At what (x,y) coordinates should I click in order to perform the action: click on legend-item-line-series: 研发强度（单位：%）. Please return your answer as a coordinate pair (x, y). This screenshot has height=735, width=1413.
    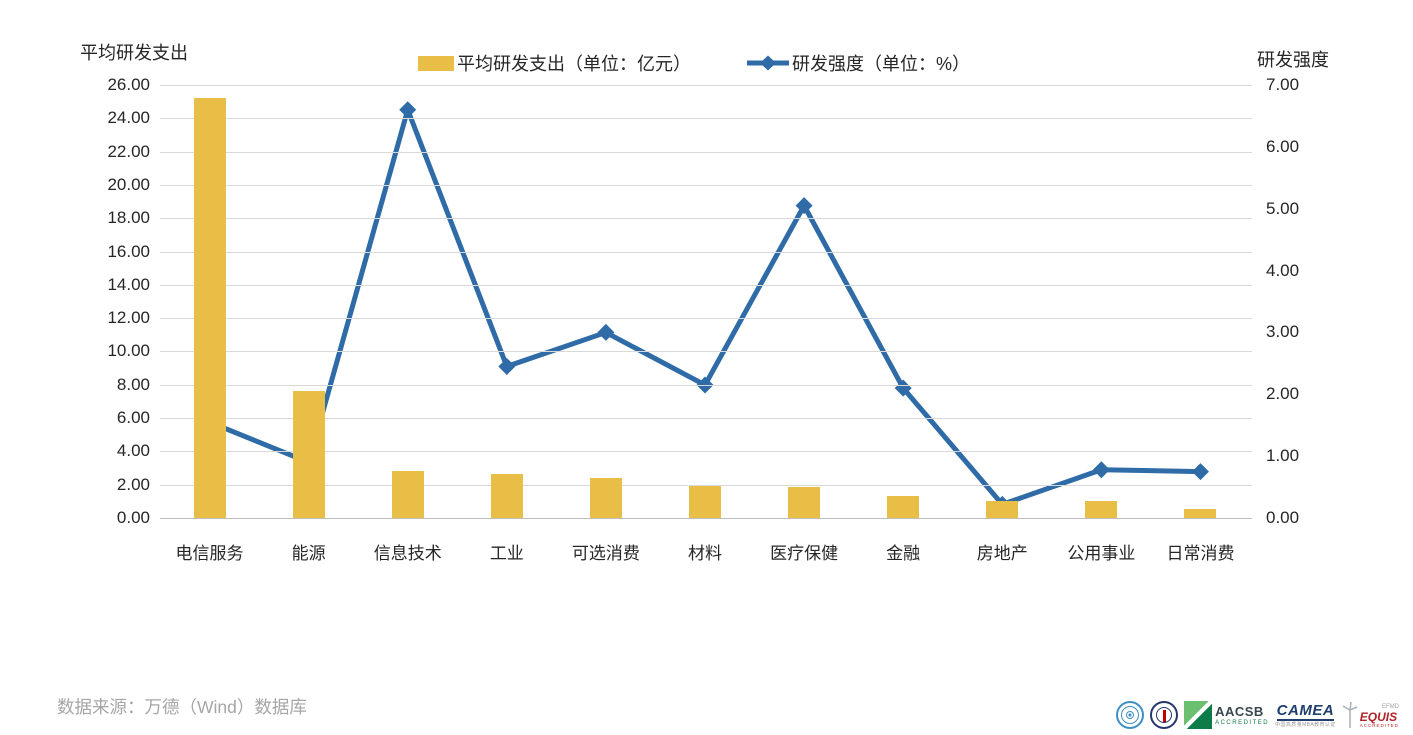
    Looking at the image, I should click on (858, 63).